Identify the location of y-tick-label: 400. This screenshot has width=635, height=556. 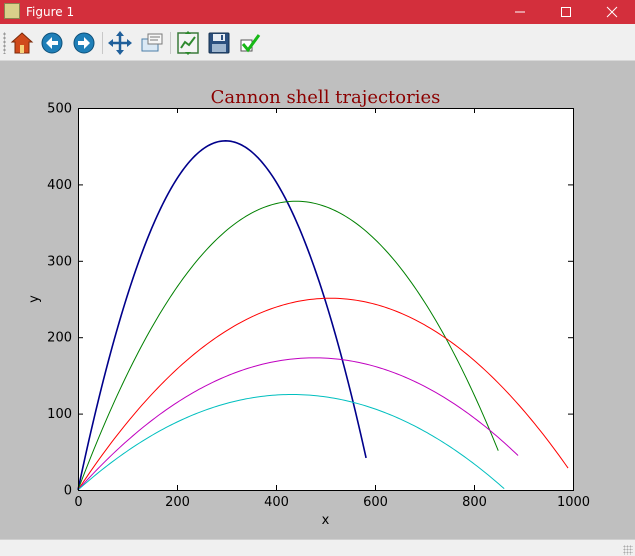
(59, 185).